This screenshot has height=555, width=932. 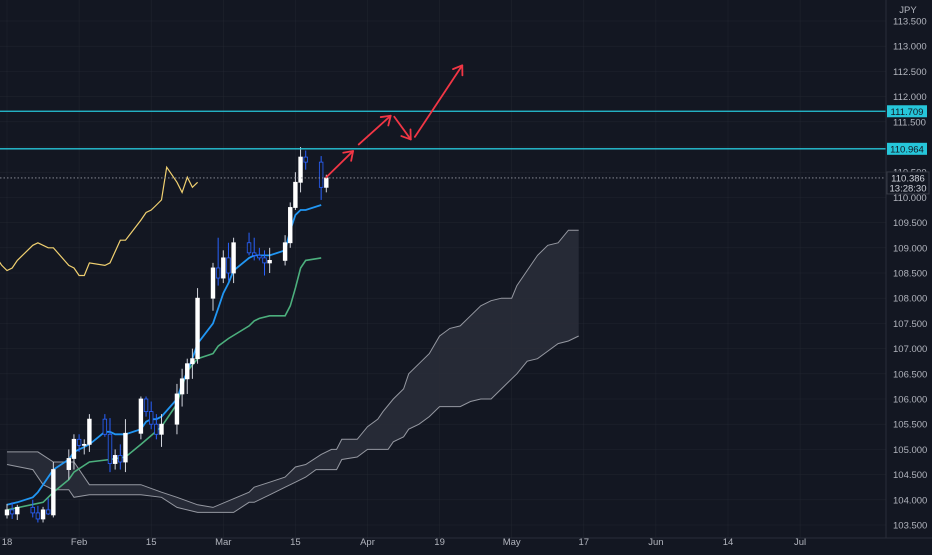 What do you see at coordinates (584, 542) in the screenshot?
I see `time-tick-label: 17` at bounding box center [584, 542].